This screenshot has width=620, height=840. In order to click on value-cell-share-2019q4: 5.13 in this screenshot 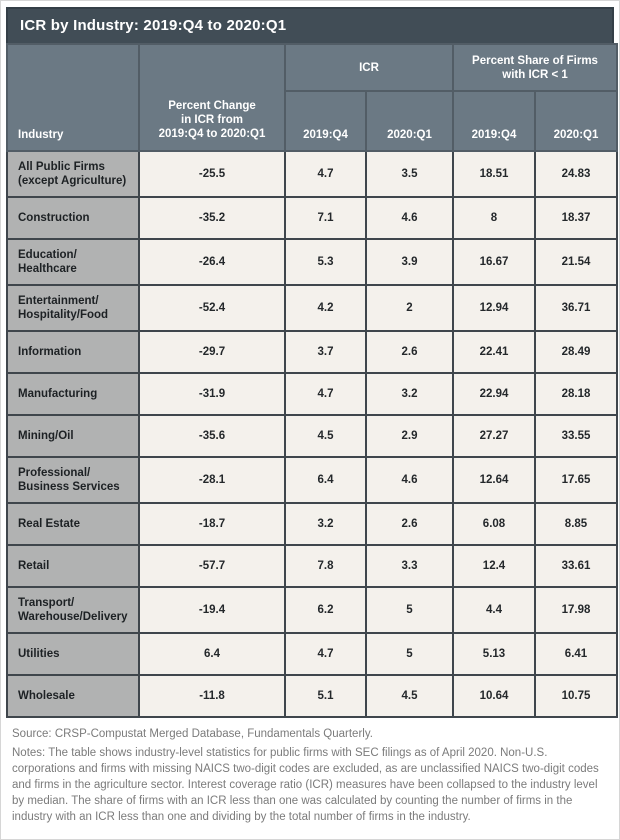, I will do `click(494, 654)`.